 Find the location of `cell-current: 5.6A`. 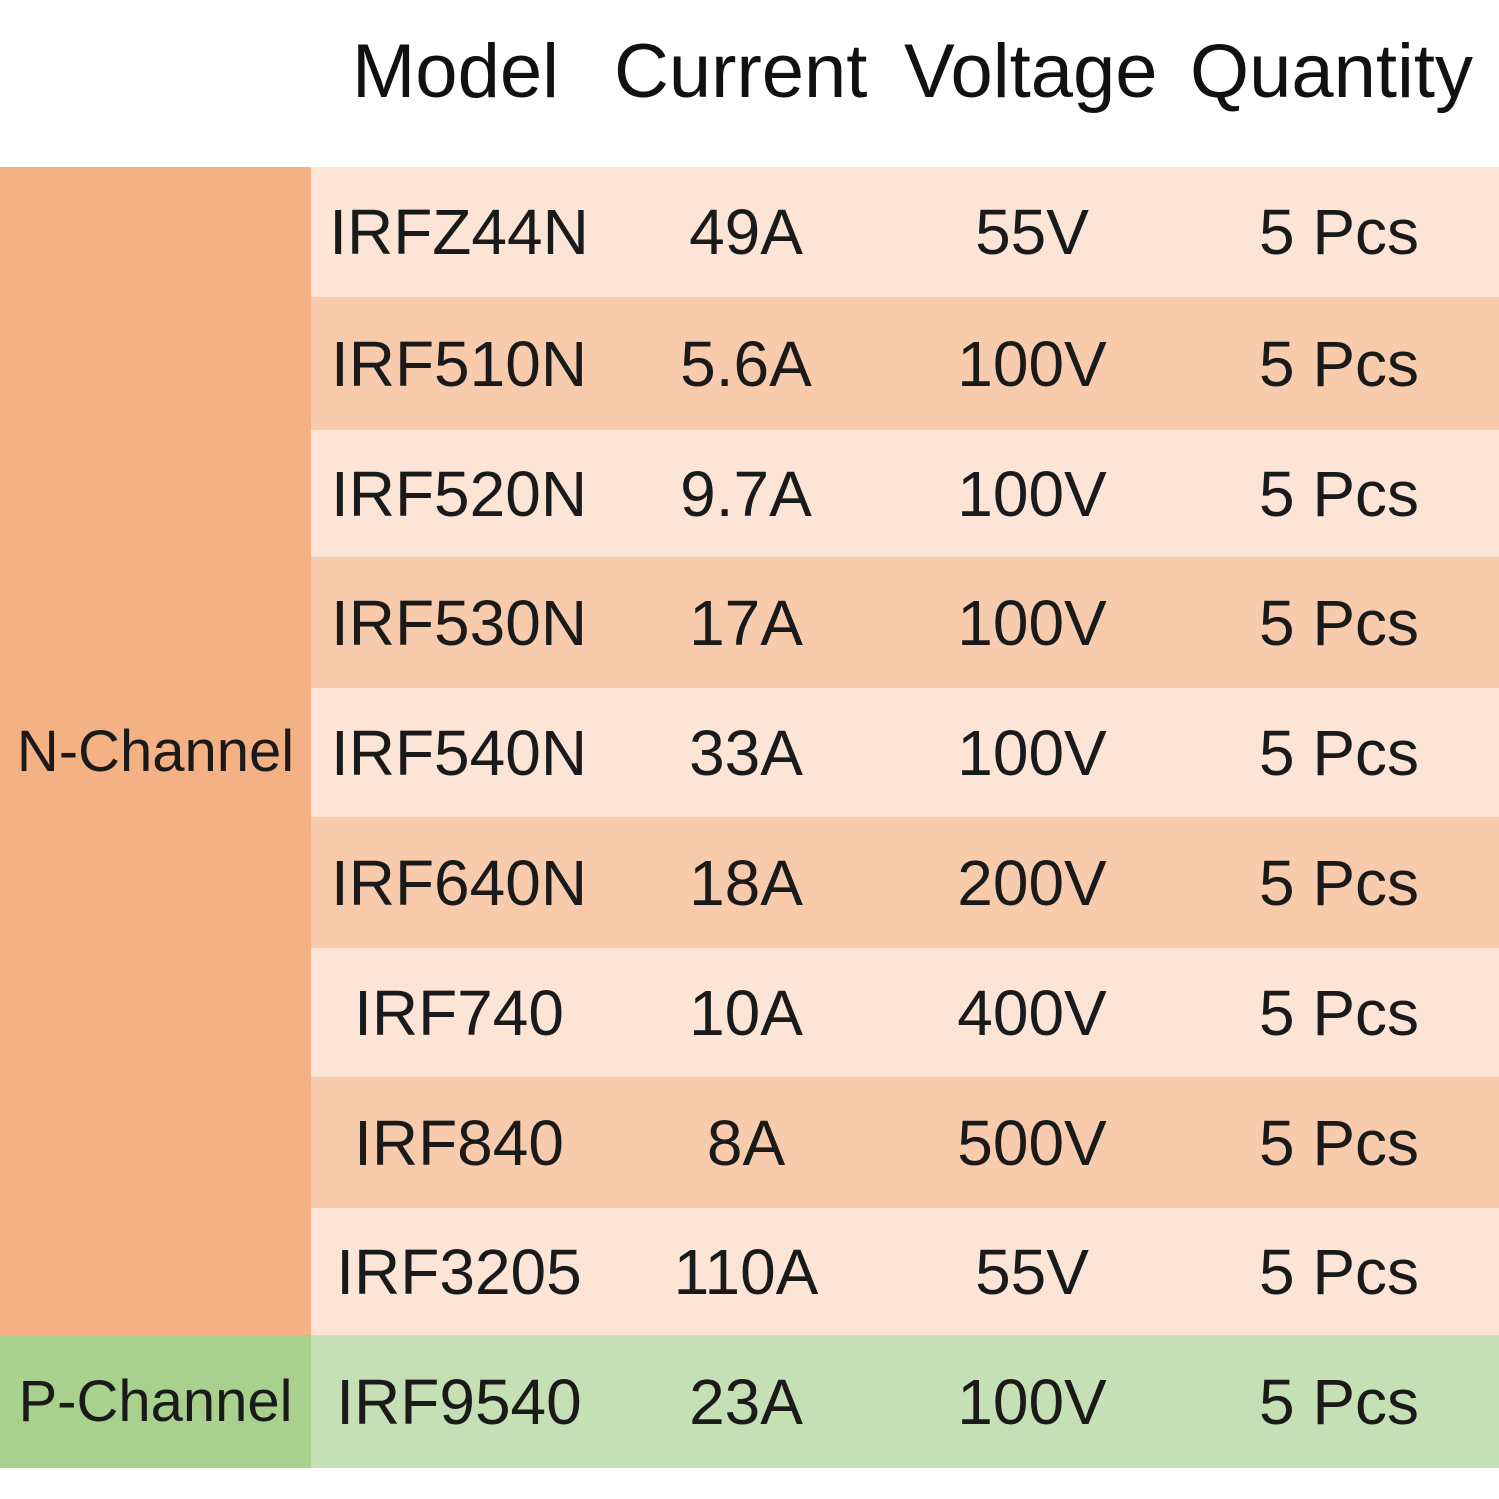

cell-current: 5.6A is located at coordinates (746, 363).